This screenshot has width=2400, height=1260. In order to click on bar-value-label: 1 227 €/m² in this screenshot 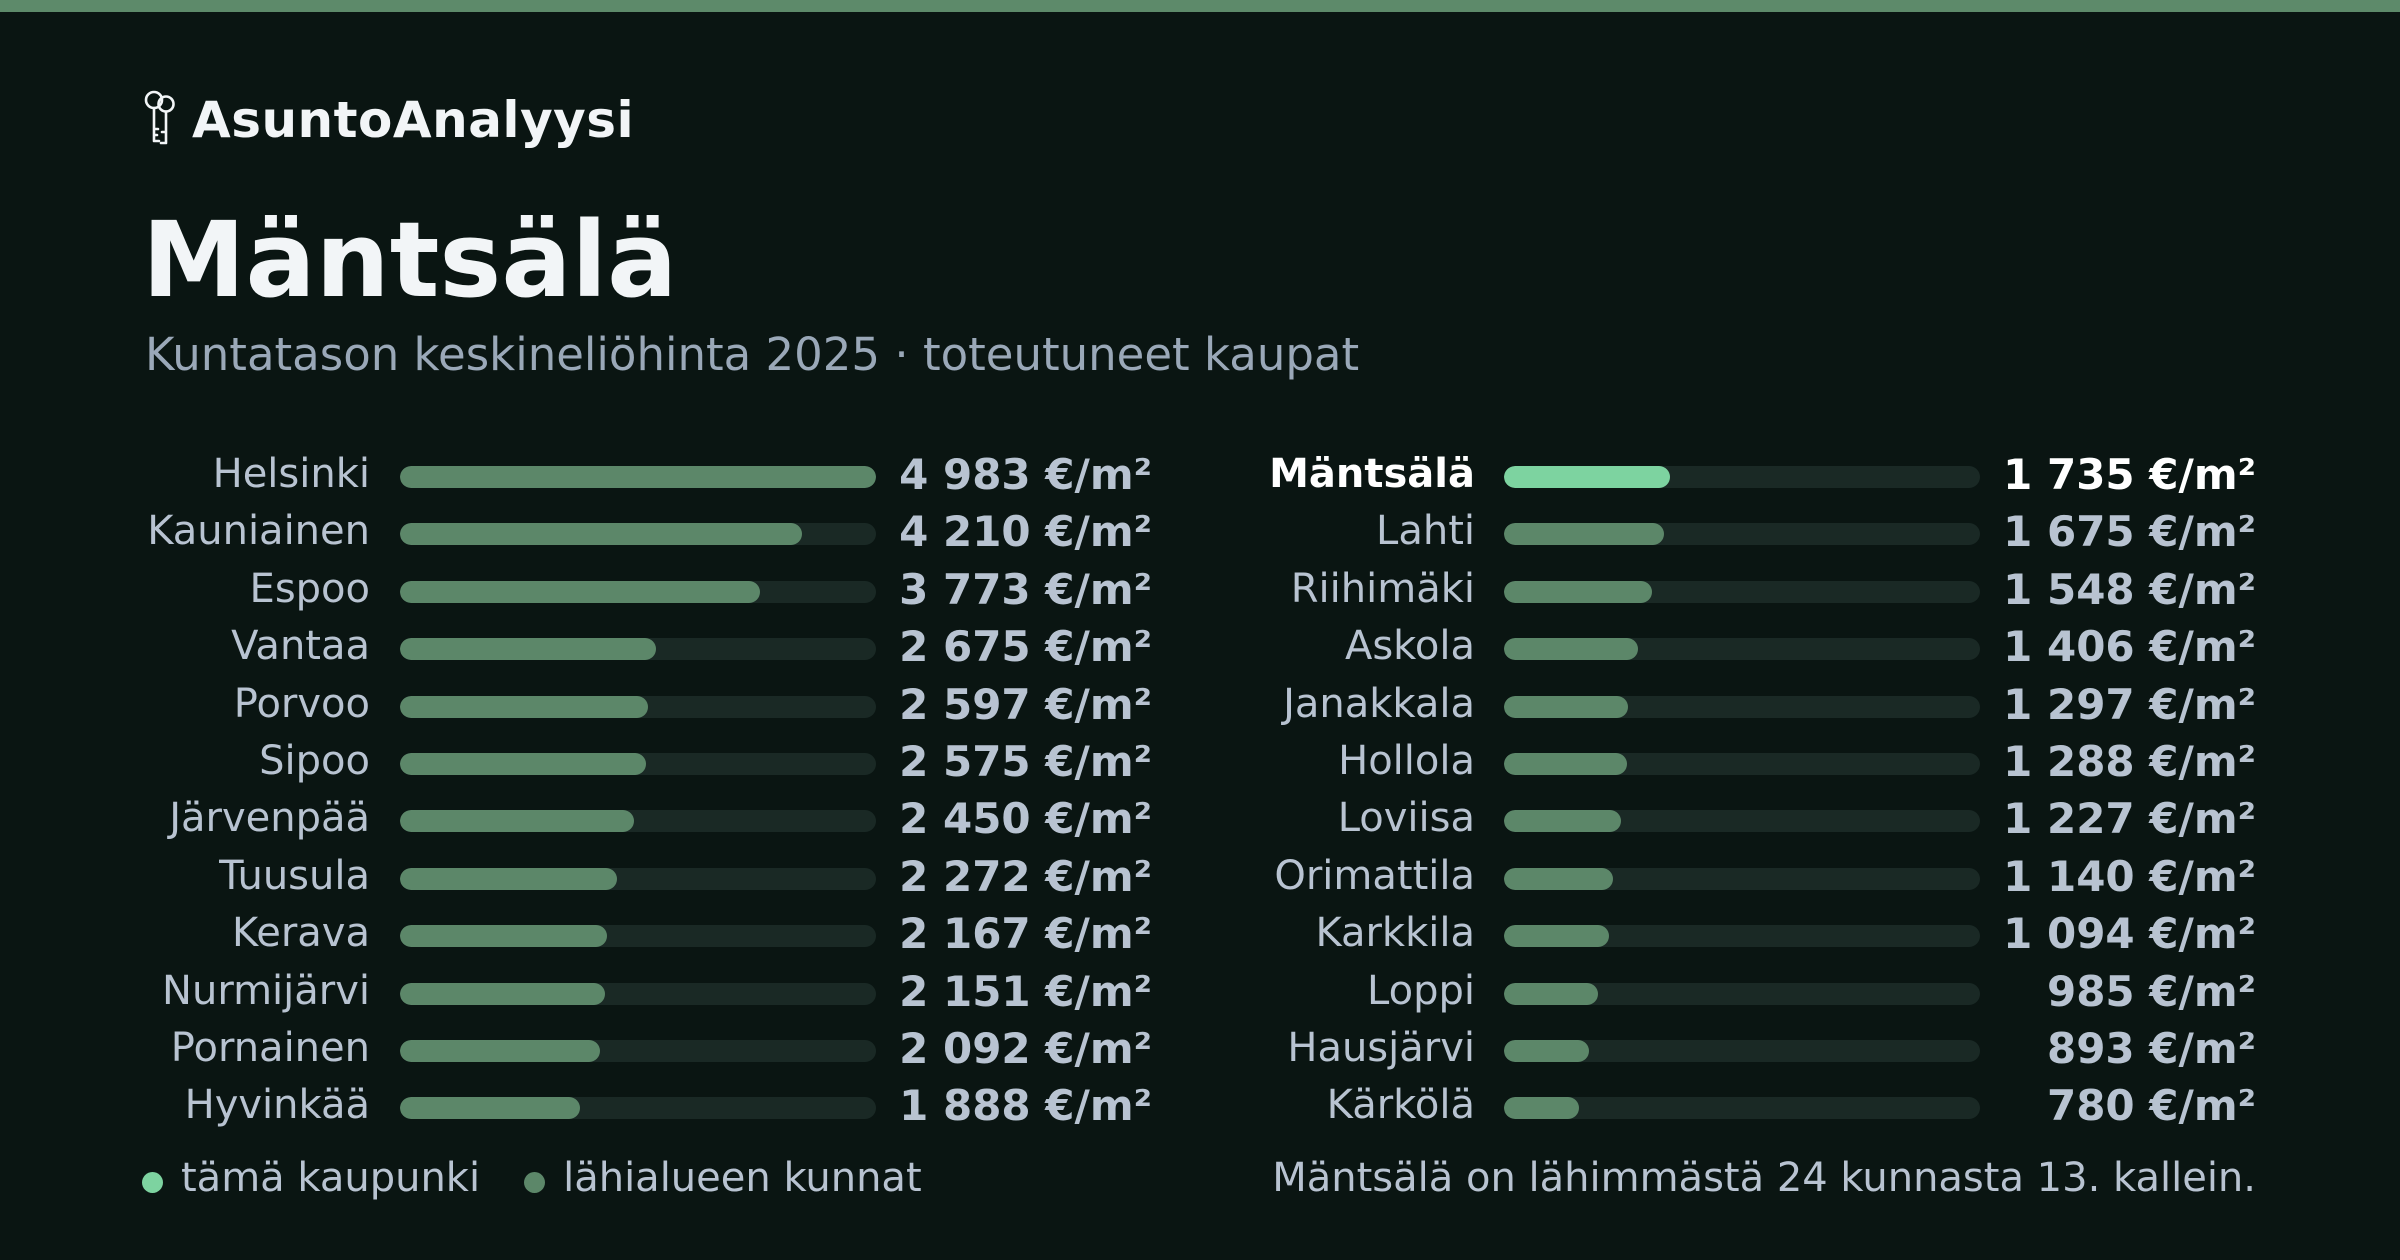, I will do `click(2129, 819)`.